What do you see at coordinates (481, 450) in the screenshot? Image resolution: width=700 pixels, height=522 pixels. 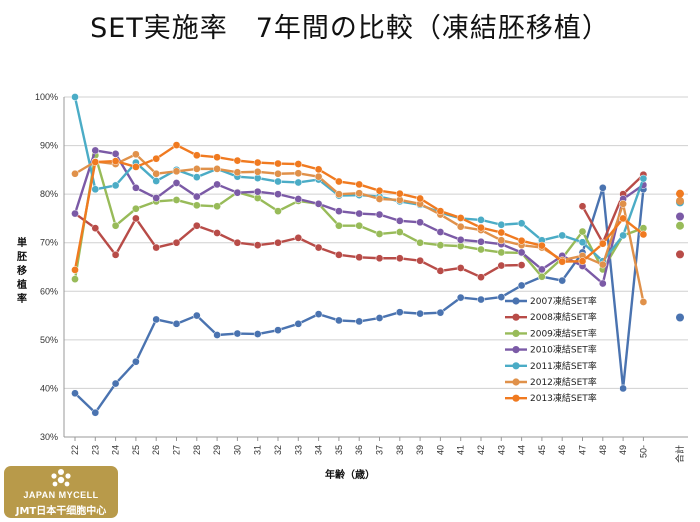 I see `x-tick-label: 42` at bounding box center [481, 450].